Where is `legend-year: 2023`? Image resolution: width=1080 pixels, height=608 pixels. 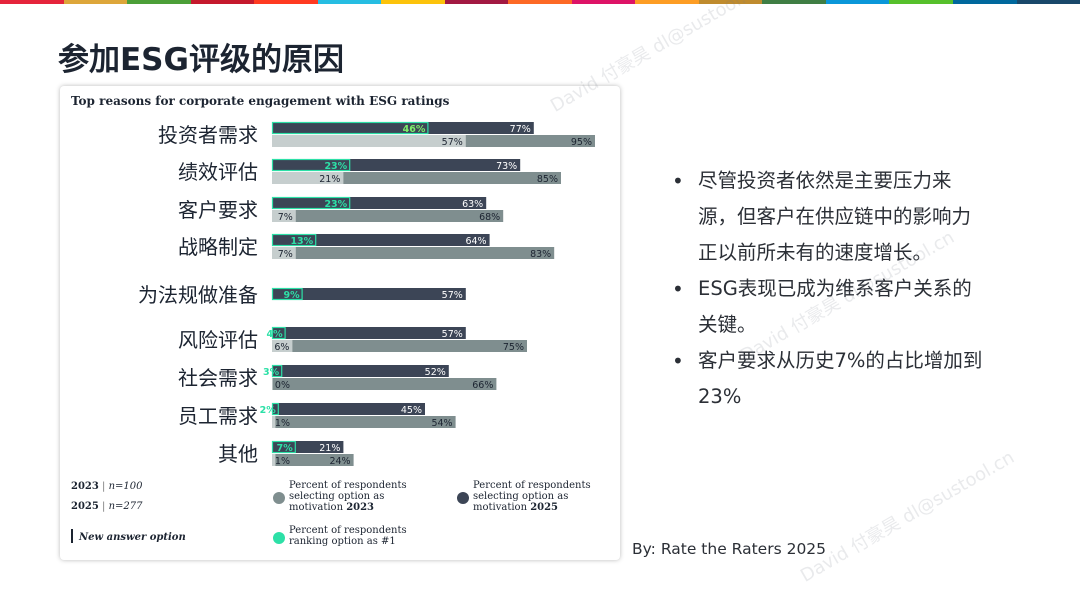
legend-year: 2023 is located at coordinates (360, 507).